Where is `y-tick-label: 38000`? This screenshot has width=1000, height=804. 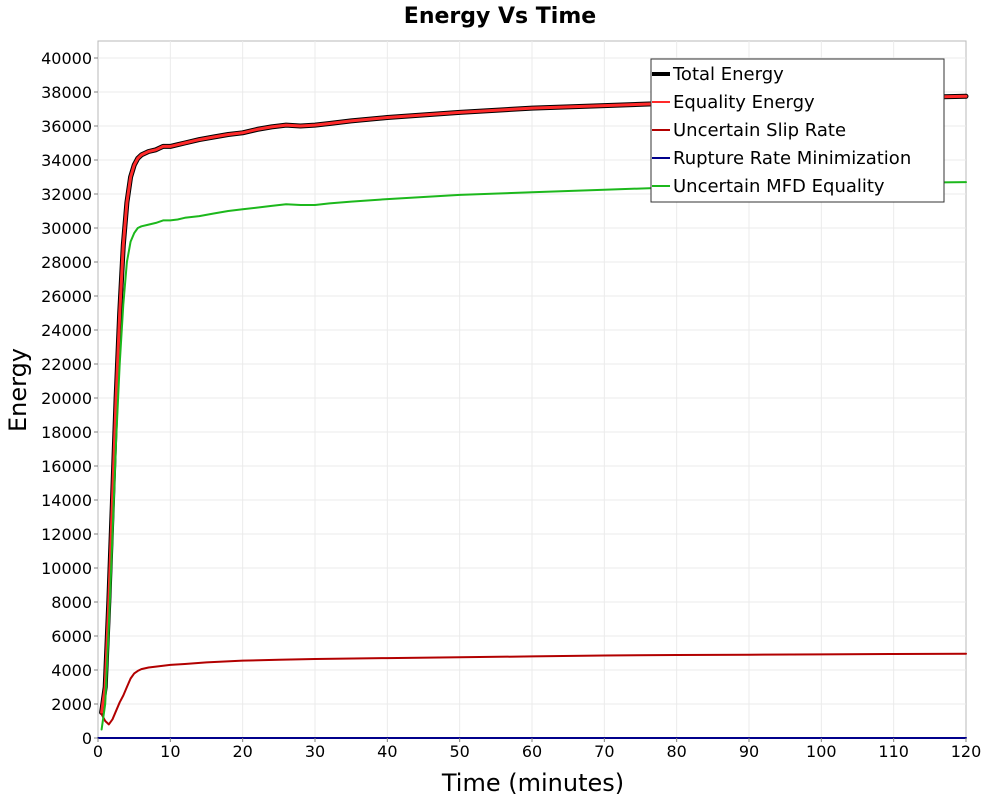
y-tick-label: 38000 is located at coordinates (66, 92).